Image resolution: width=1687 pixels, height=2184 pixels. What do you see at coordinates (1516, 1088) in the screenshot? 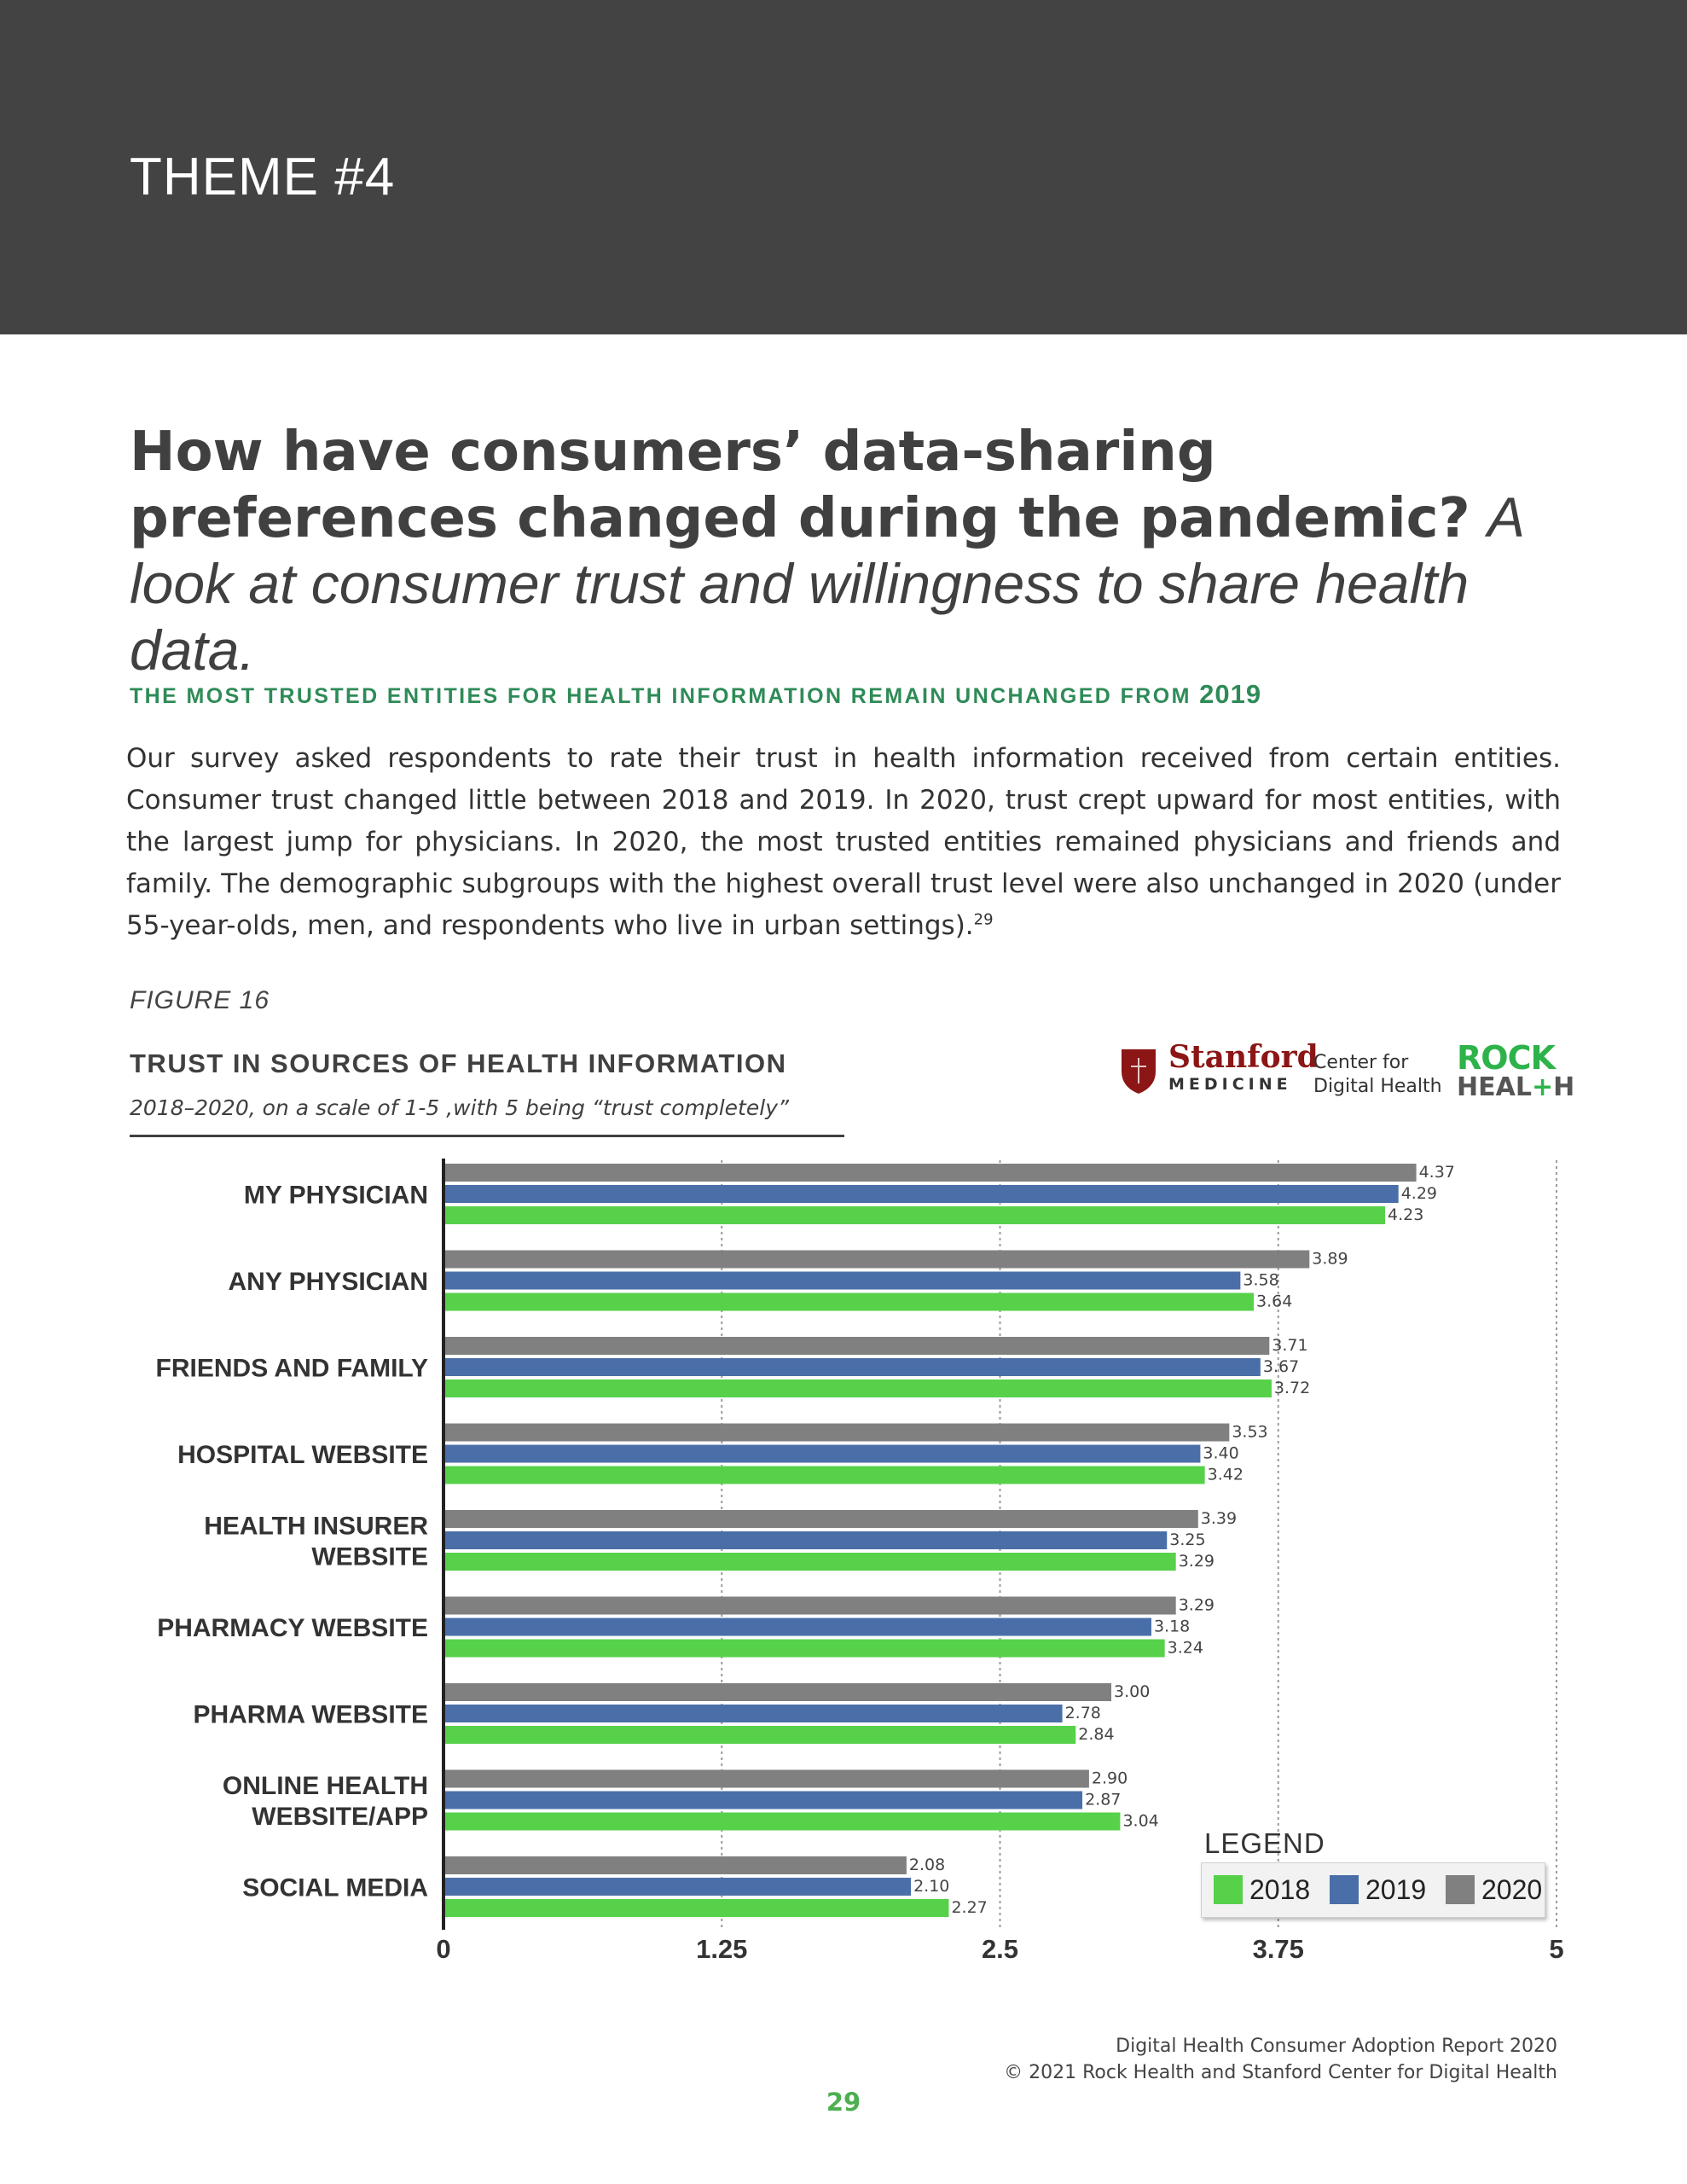
I see `rock-health-logo-health: HEAL+H` at bounding box center [1516, 1088].